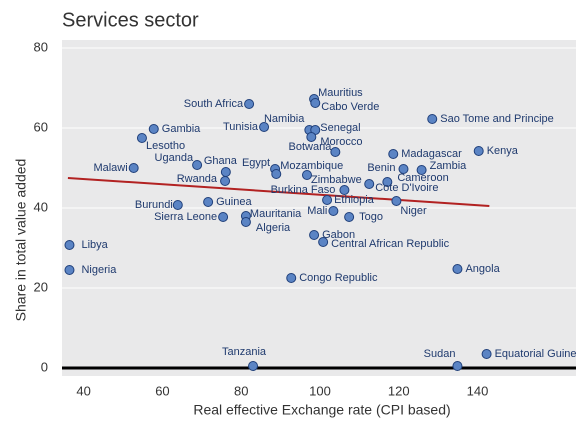 The width and height of the screenshot is (576, 427). Describe the element at coordinates (276, 214) in the screenshot. I see `point-label: Mauritania` at that location.